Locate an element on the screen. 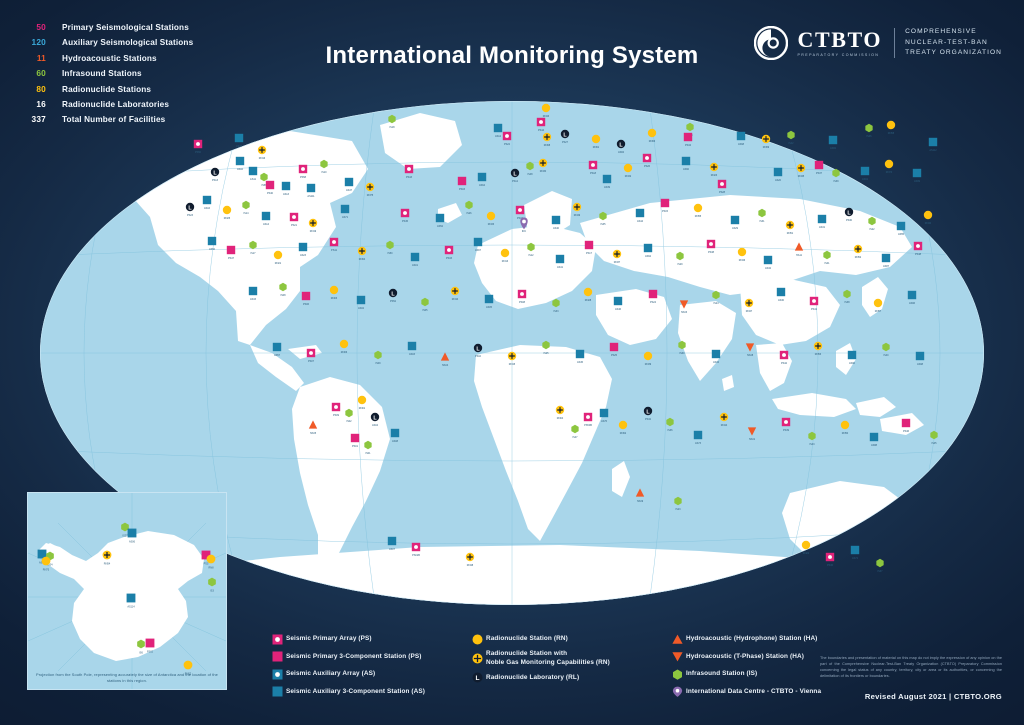 The height and width of the screenshot is (725, 1024). map-station: PS40 is located at coordinates (270, 187).